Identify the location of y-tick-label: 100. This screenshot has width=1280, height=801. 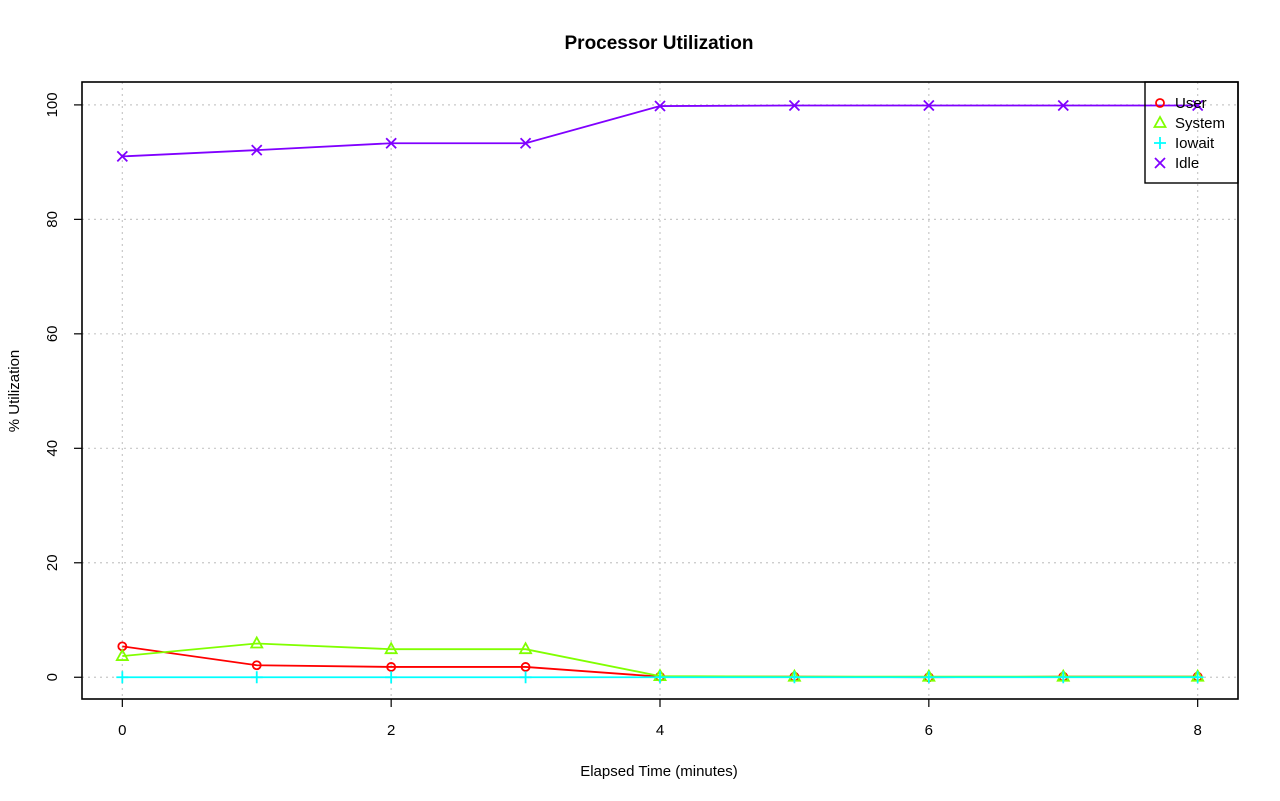
(52, 104).